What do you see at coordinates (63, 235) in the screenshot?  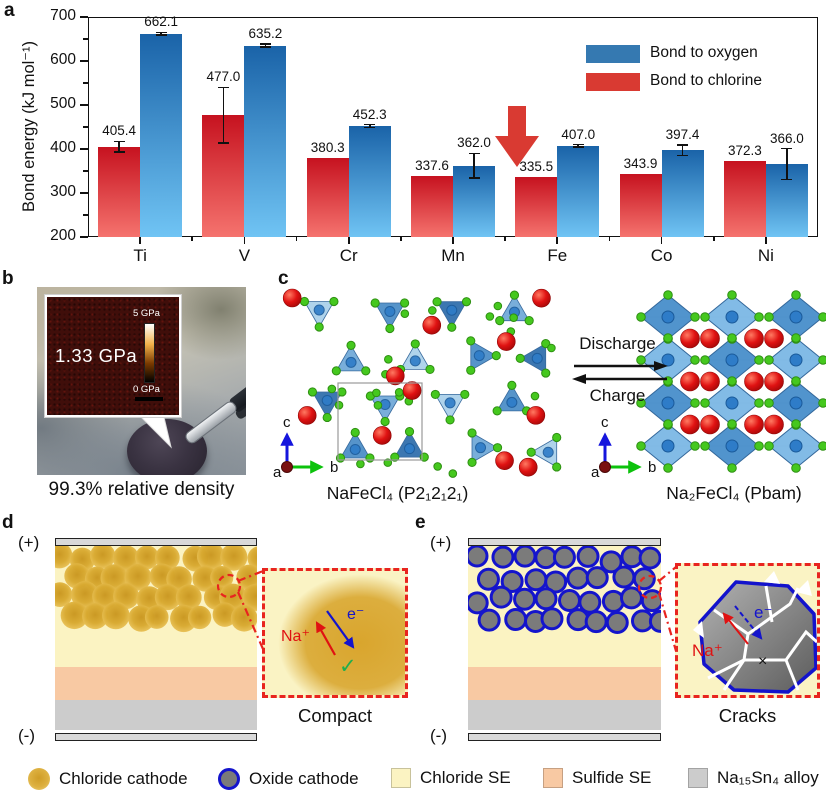 I see `y-tick-label: 200` at bounding box center [63, 235].